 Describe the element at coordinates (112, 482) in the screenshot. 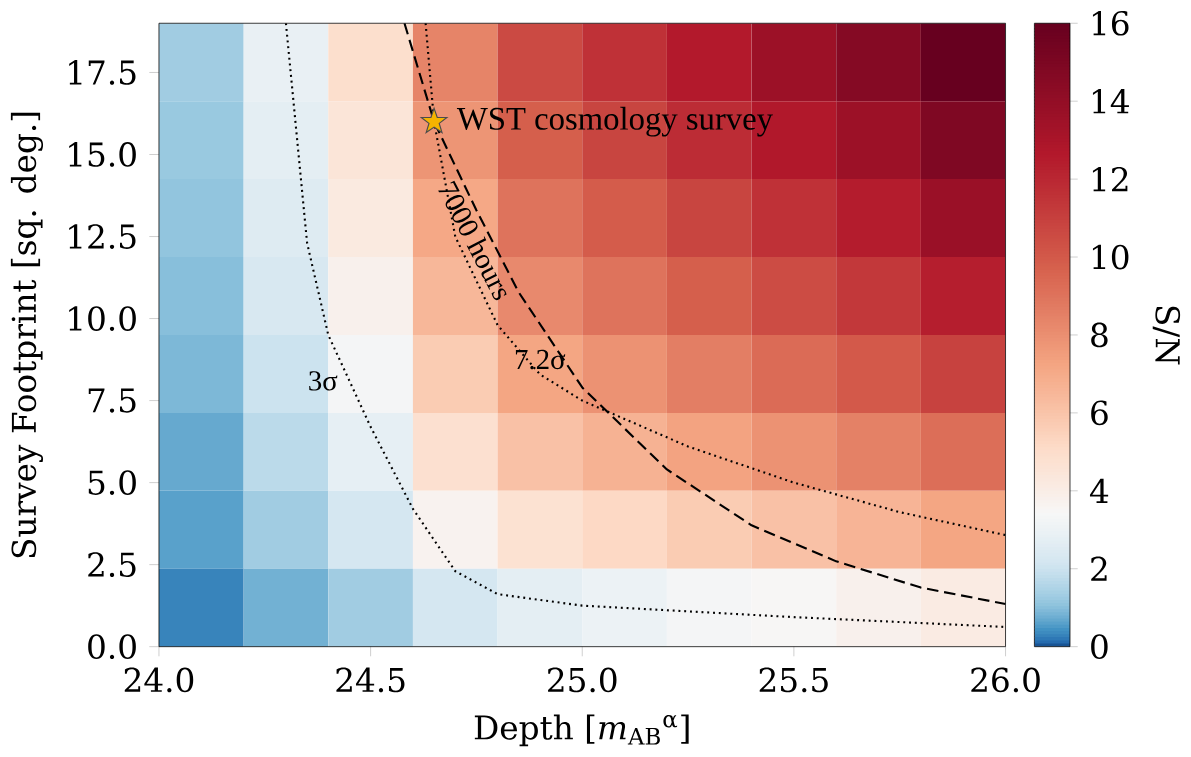

I see `y-tick-label: 5.0` at that location.